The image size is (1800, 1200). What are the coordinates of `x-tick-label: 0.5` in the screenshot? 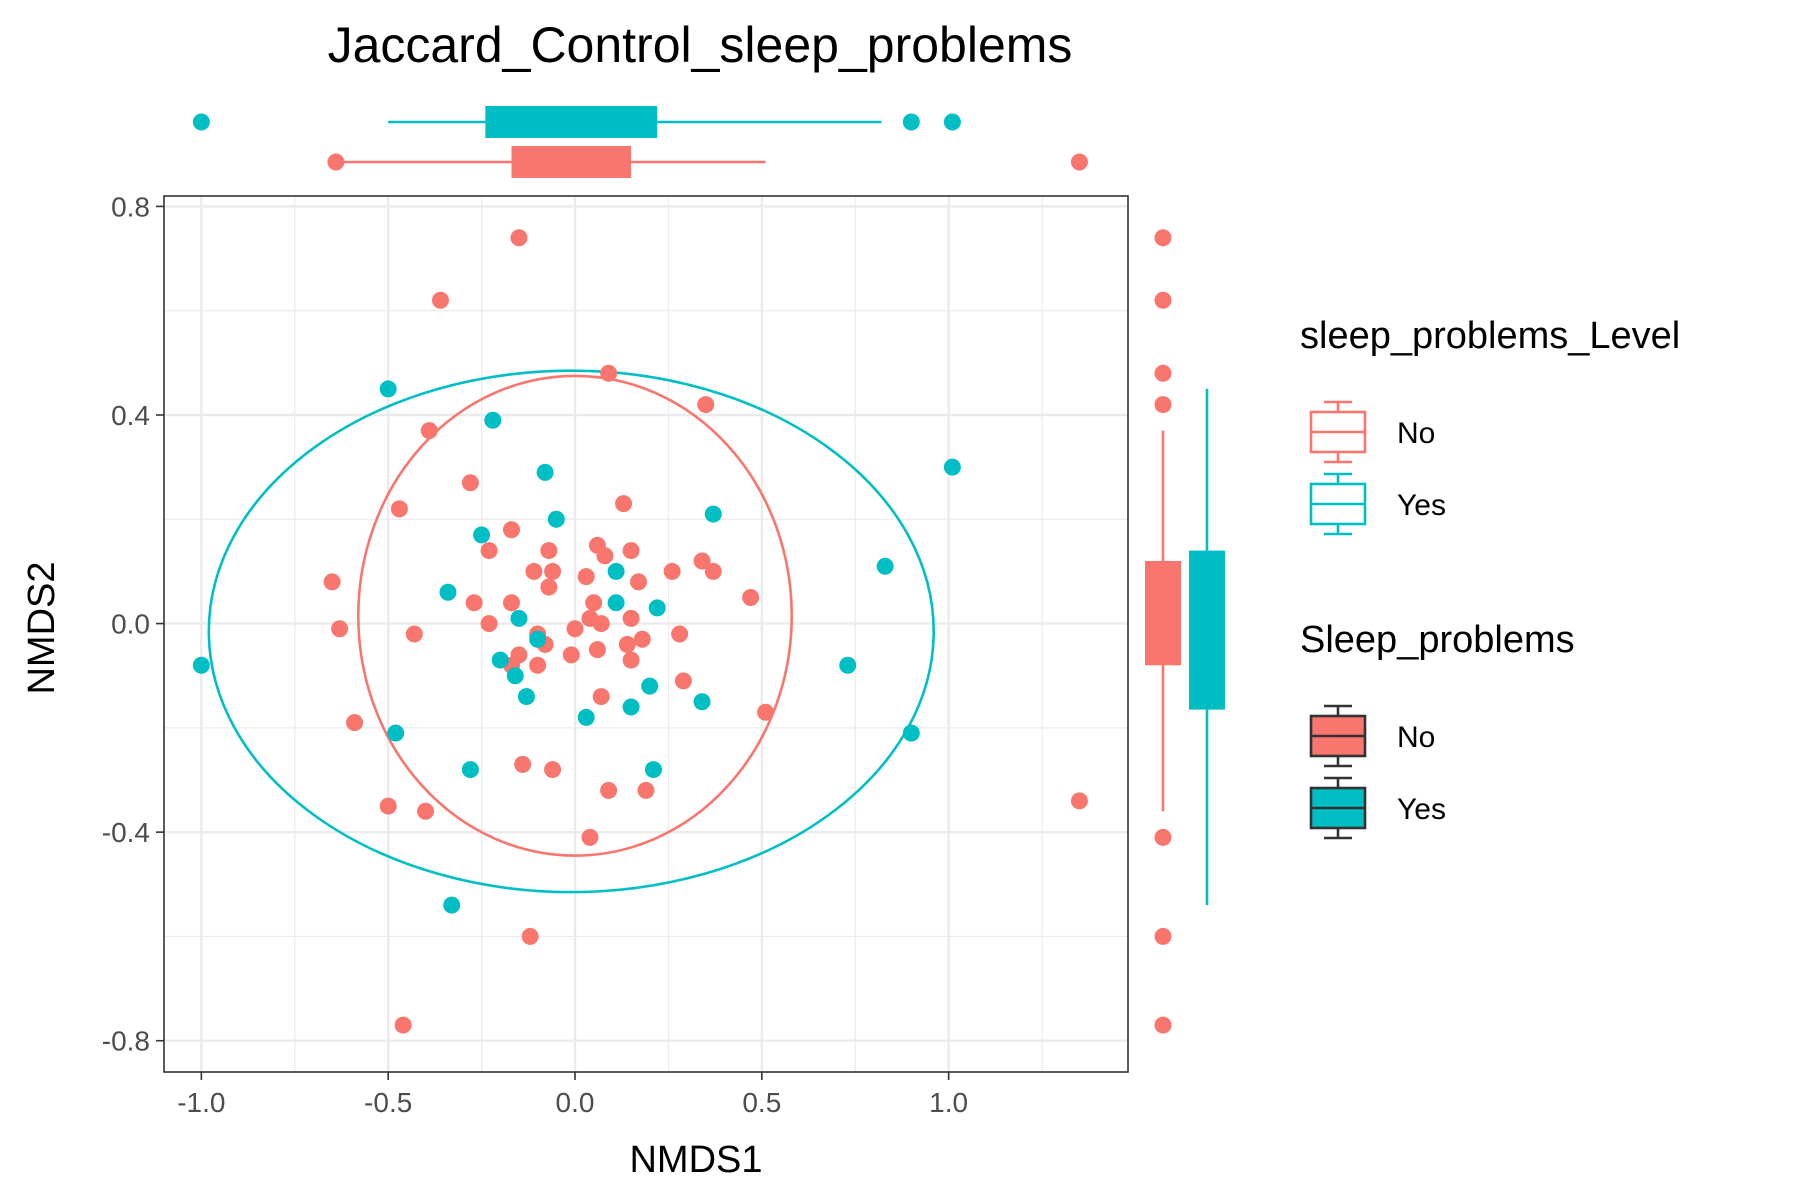 It's located at (761, 1102).